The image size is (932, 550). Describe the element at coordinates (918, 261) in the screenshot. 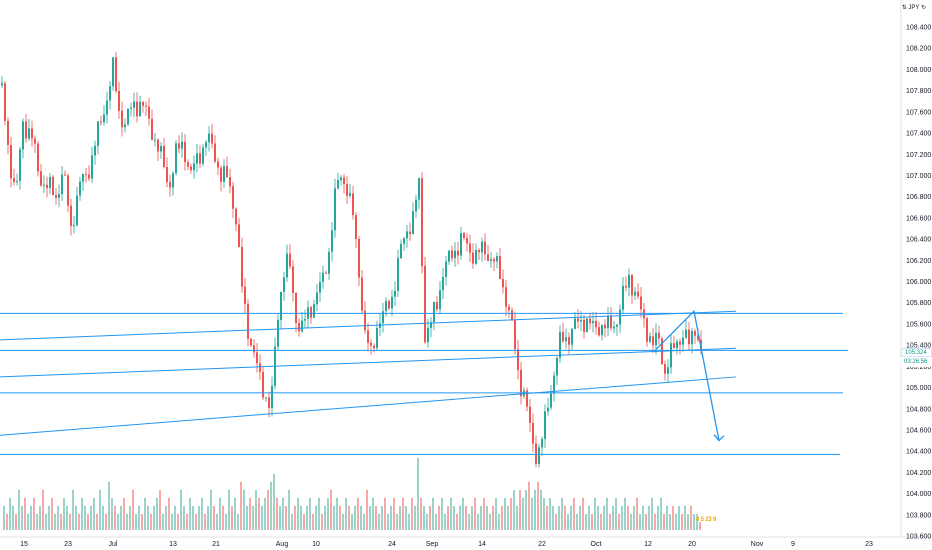

I see `price-tick-label: 106.200` at that location.